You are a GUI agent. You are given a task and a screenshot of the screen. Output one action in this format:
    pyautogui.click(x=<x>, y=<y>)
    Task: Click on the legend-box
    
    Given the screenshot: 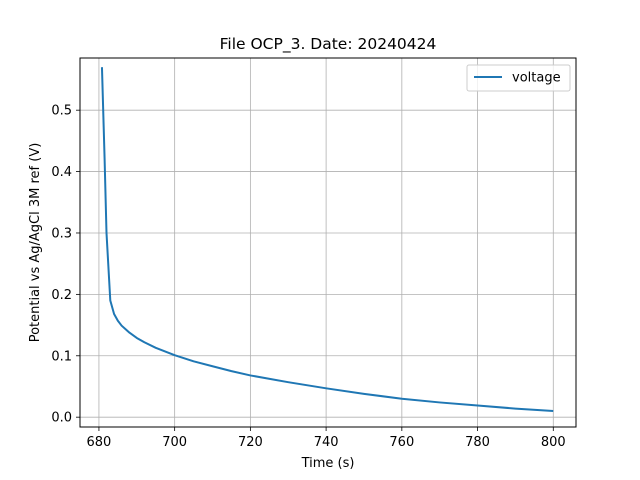 What is the action you would take?
    pyautogui.click(x=518, y=78)
    